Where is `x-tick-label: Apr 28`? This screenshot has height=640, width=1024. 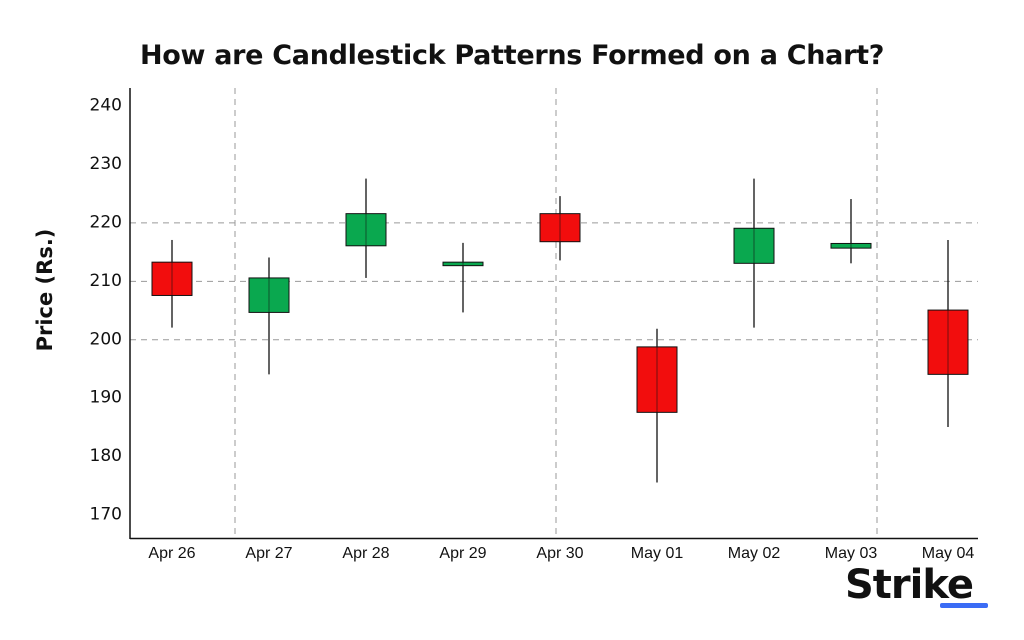 x-tick-label: Apr 28 is located at coordinates (365, 553).